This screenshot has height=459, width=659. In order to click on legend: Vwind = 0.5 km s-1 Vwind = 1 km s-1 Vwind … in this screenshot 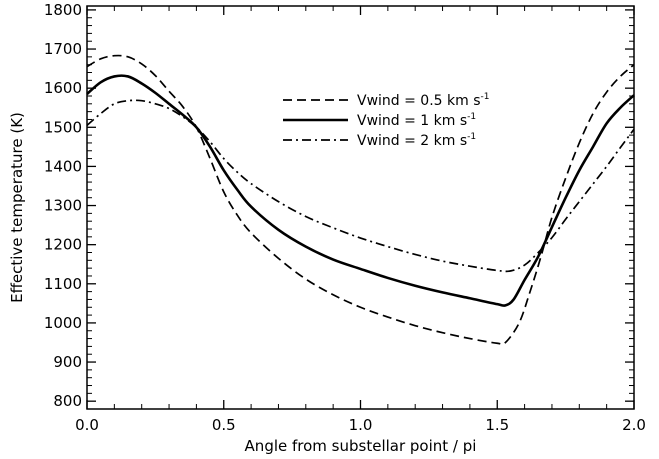, I will do `click(386, 120)`.